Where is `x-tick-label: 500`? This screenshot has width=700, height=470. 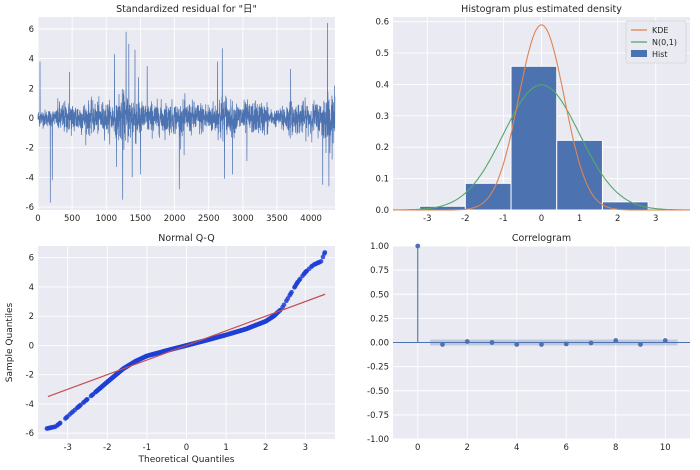
x-tick-label: 500 is located at coordinates (72, 219).